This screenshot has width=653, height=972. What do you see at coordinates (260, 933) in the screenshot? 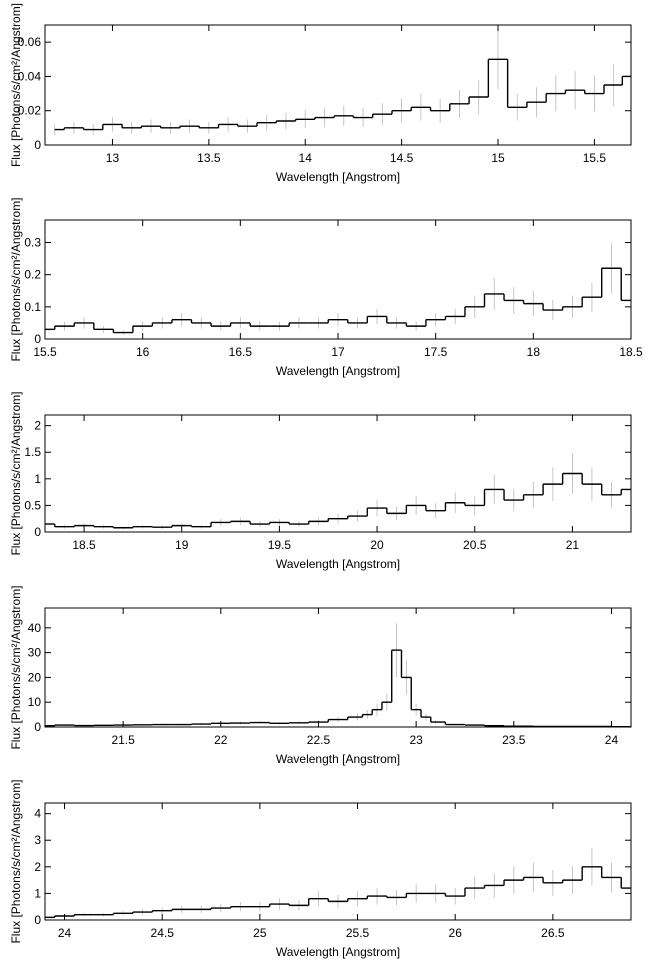
I see `x-tick-label: 25` at bounding box center [260, 933].